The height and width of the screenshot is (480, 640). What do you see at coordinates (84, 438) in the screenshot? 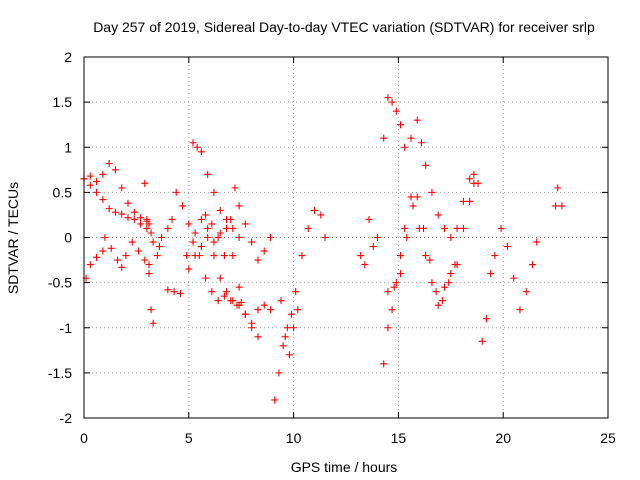
I see `x-tick-label: 0` at bounding box center [84, 438].